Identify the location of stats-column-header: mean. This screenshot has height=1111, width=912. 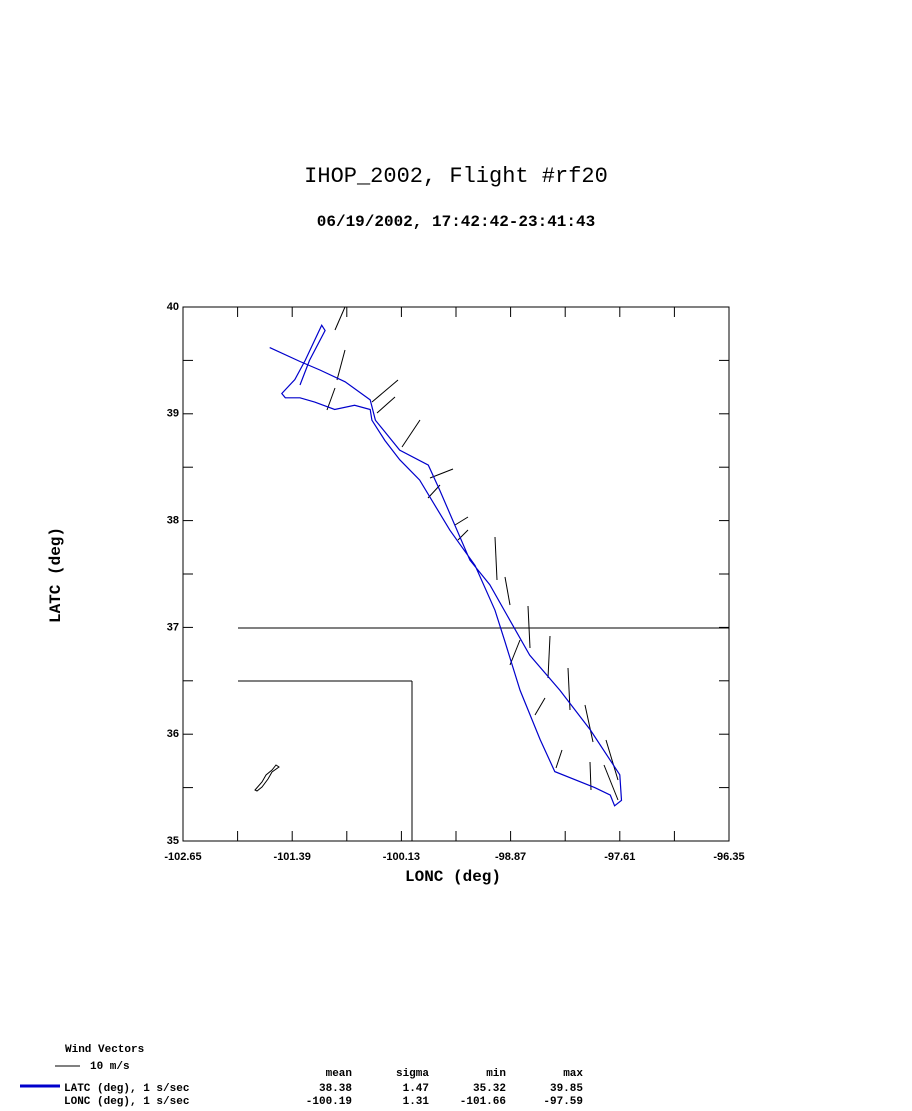
(339, 1074).